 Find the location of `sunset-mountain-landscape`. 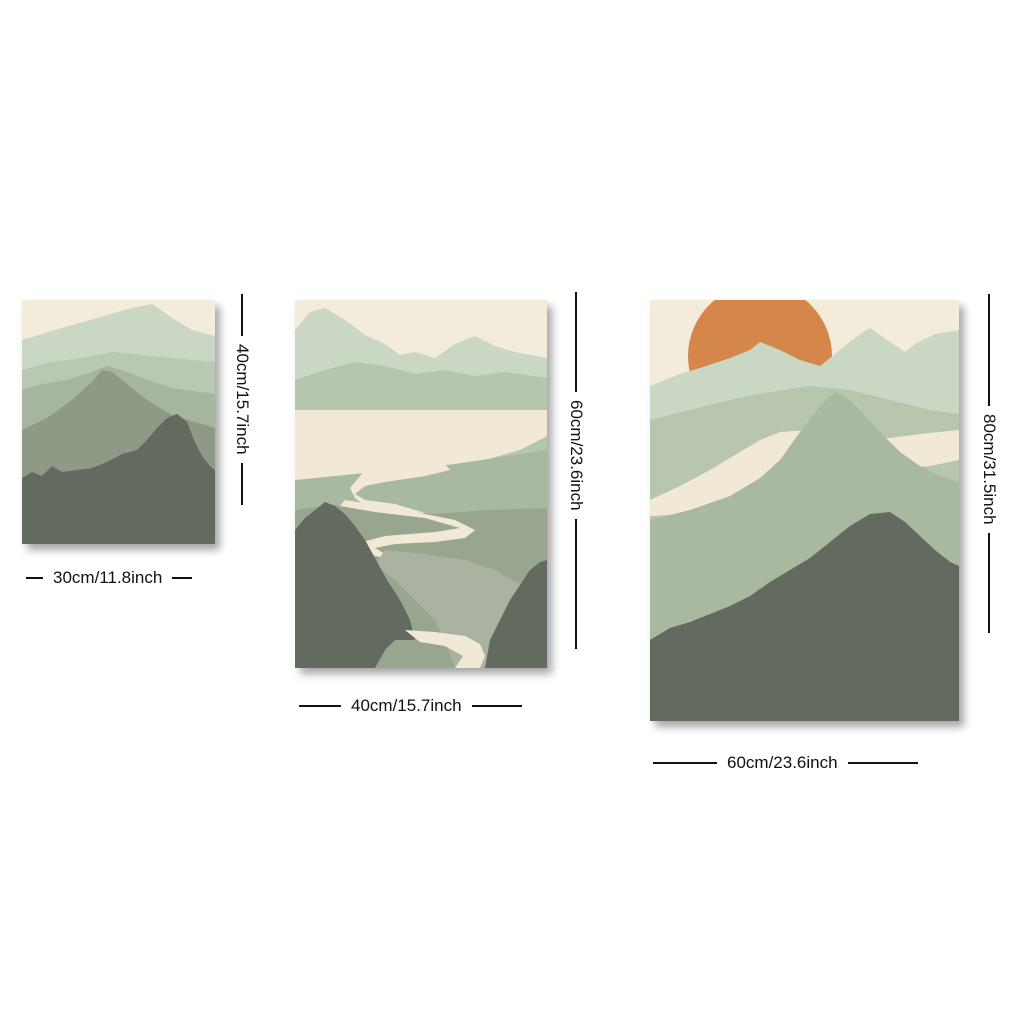

sunset-mountain-landscape is located at coordinates (804, 510).